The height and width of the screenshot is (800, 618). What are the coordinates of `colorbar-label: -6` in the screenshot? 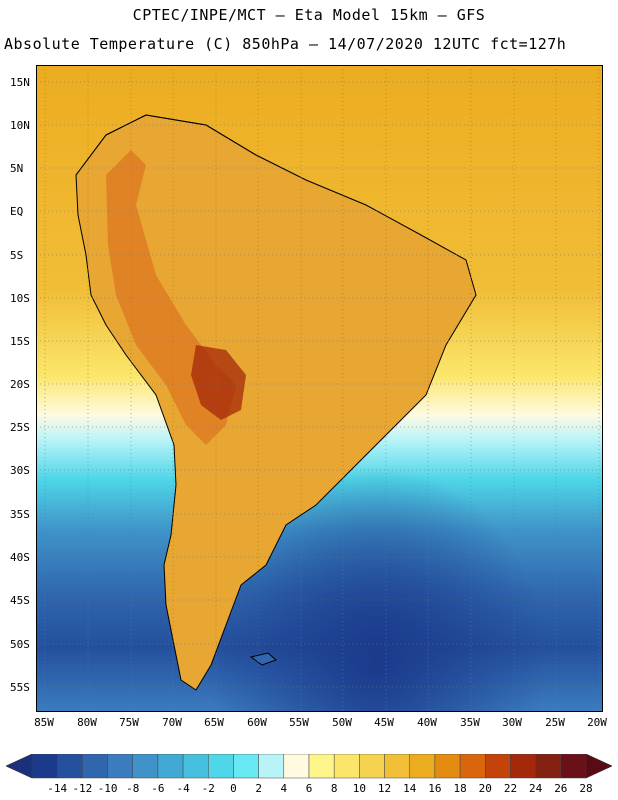 It's located at (158, 788).